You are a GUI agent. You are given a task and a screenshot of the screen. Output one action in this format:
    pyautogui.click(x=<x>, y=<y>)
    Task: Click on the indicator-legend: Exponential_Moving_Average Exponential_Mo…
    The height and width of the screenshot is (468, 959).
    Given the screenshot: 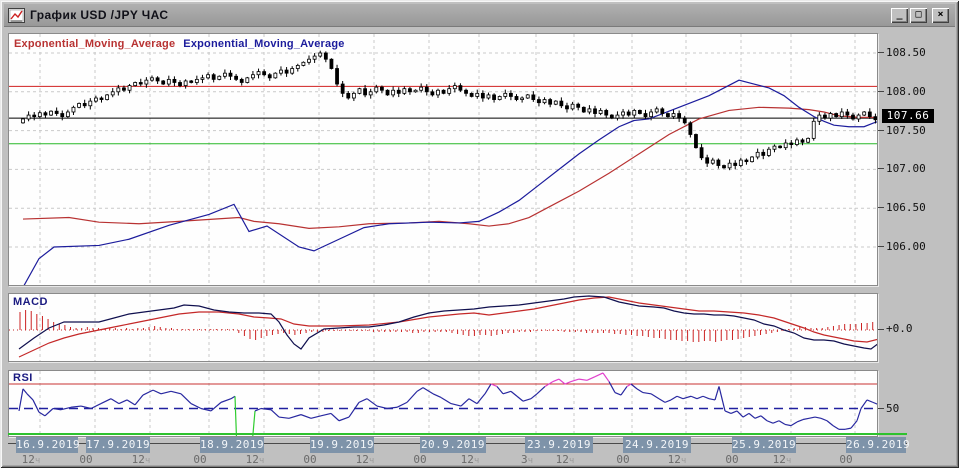 What is the action you would take?
    pyautogui.click(x=179, y=44)
    